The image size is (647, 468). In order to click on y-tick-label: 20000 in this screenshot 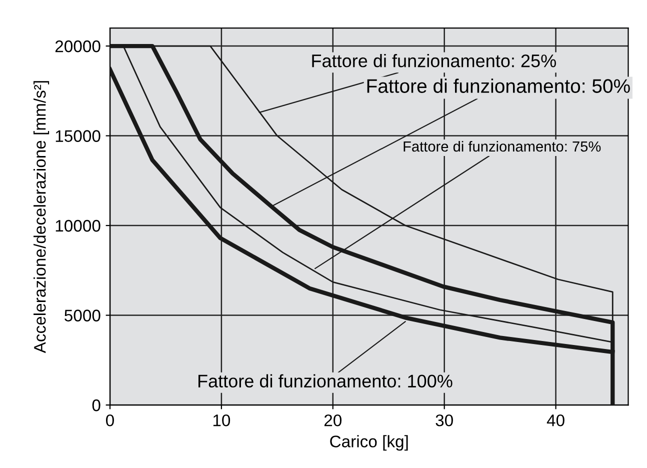, I will do `click(77, 46)`.